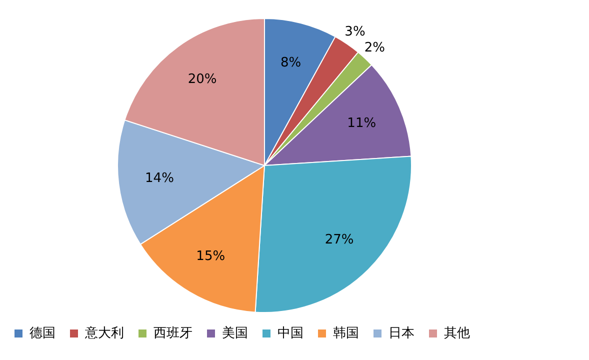 The height and width of the screenshot is (360, 589). What do you see at coordinates (202, 80) in the screenshot?
I see `data-label: 20%` at bounding box center [202, 80].